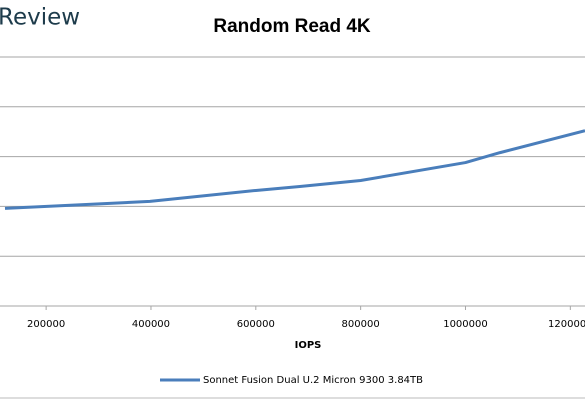 The height and width of the screenshot is (401, 585). Describe the element at coordinates (292, 26) in the screenshot. I see `chart-title: Random Read 4K` at that location.